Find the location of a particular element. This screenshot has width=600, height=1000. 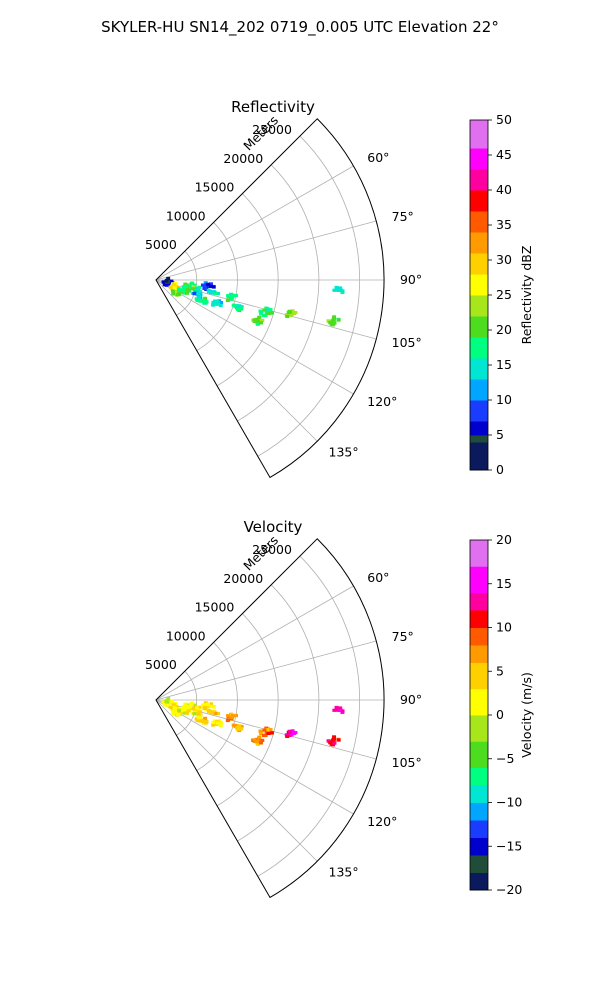

radial-tick-label: 5000 is located at coordinates (161, 244).